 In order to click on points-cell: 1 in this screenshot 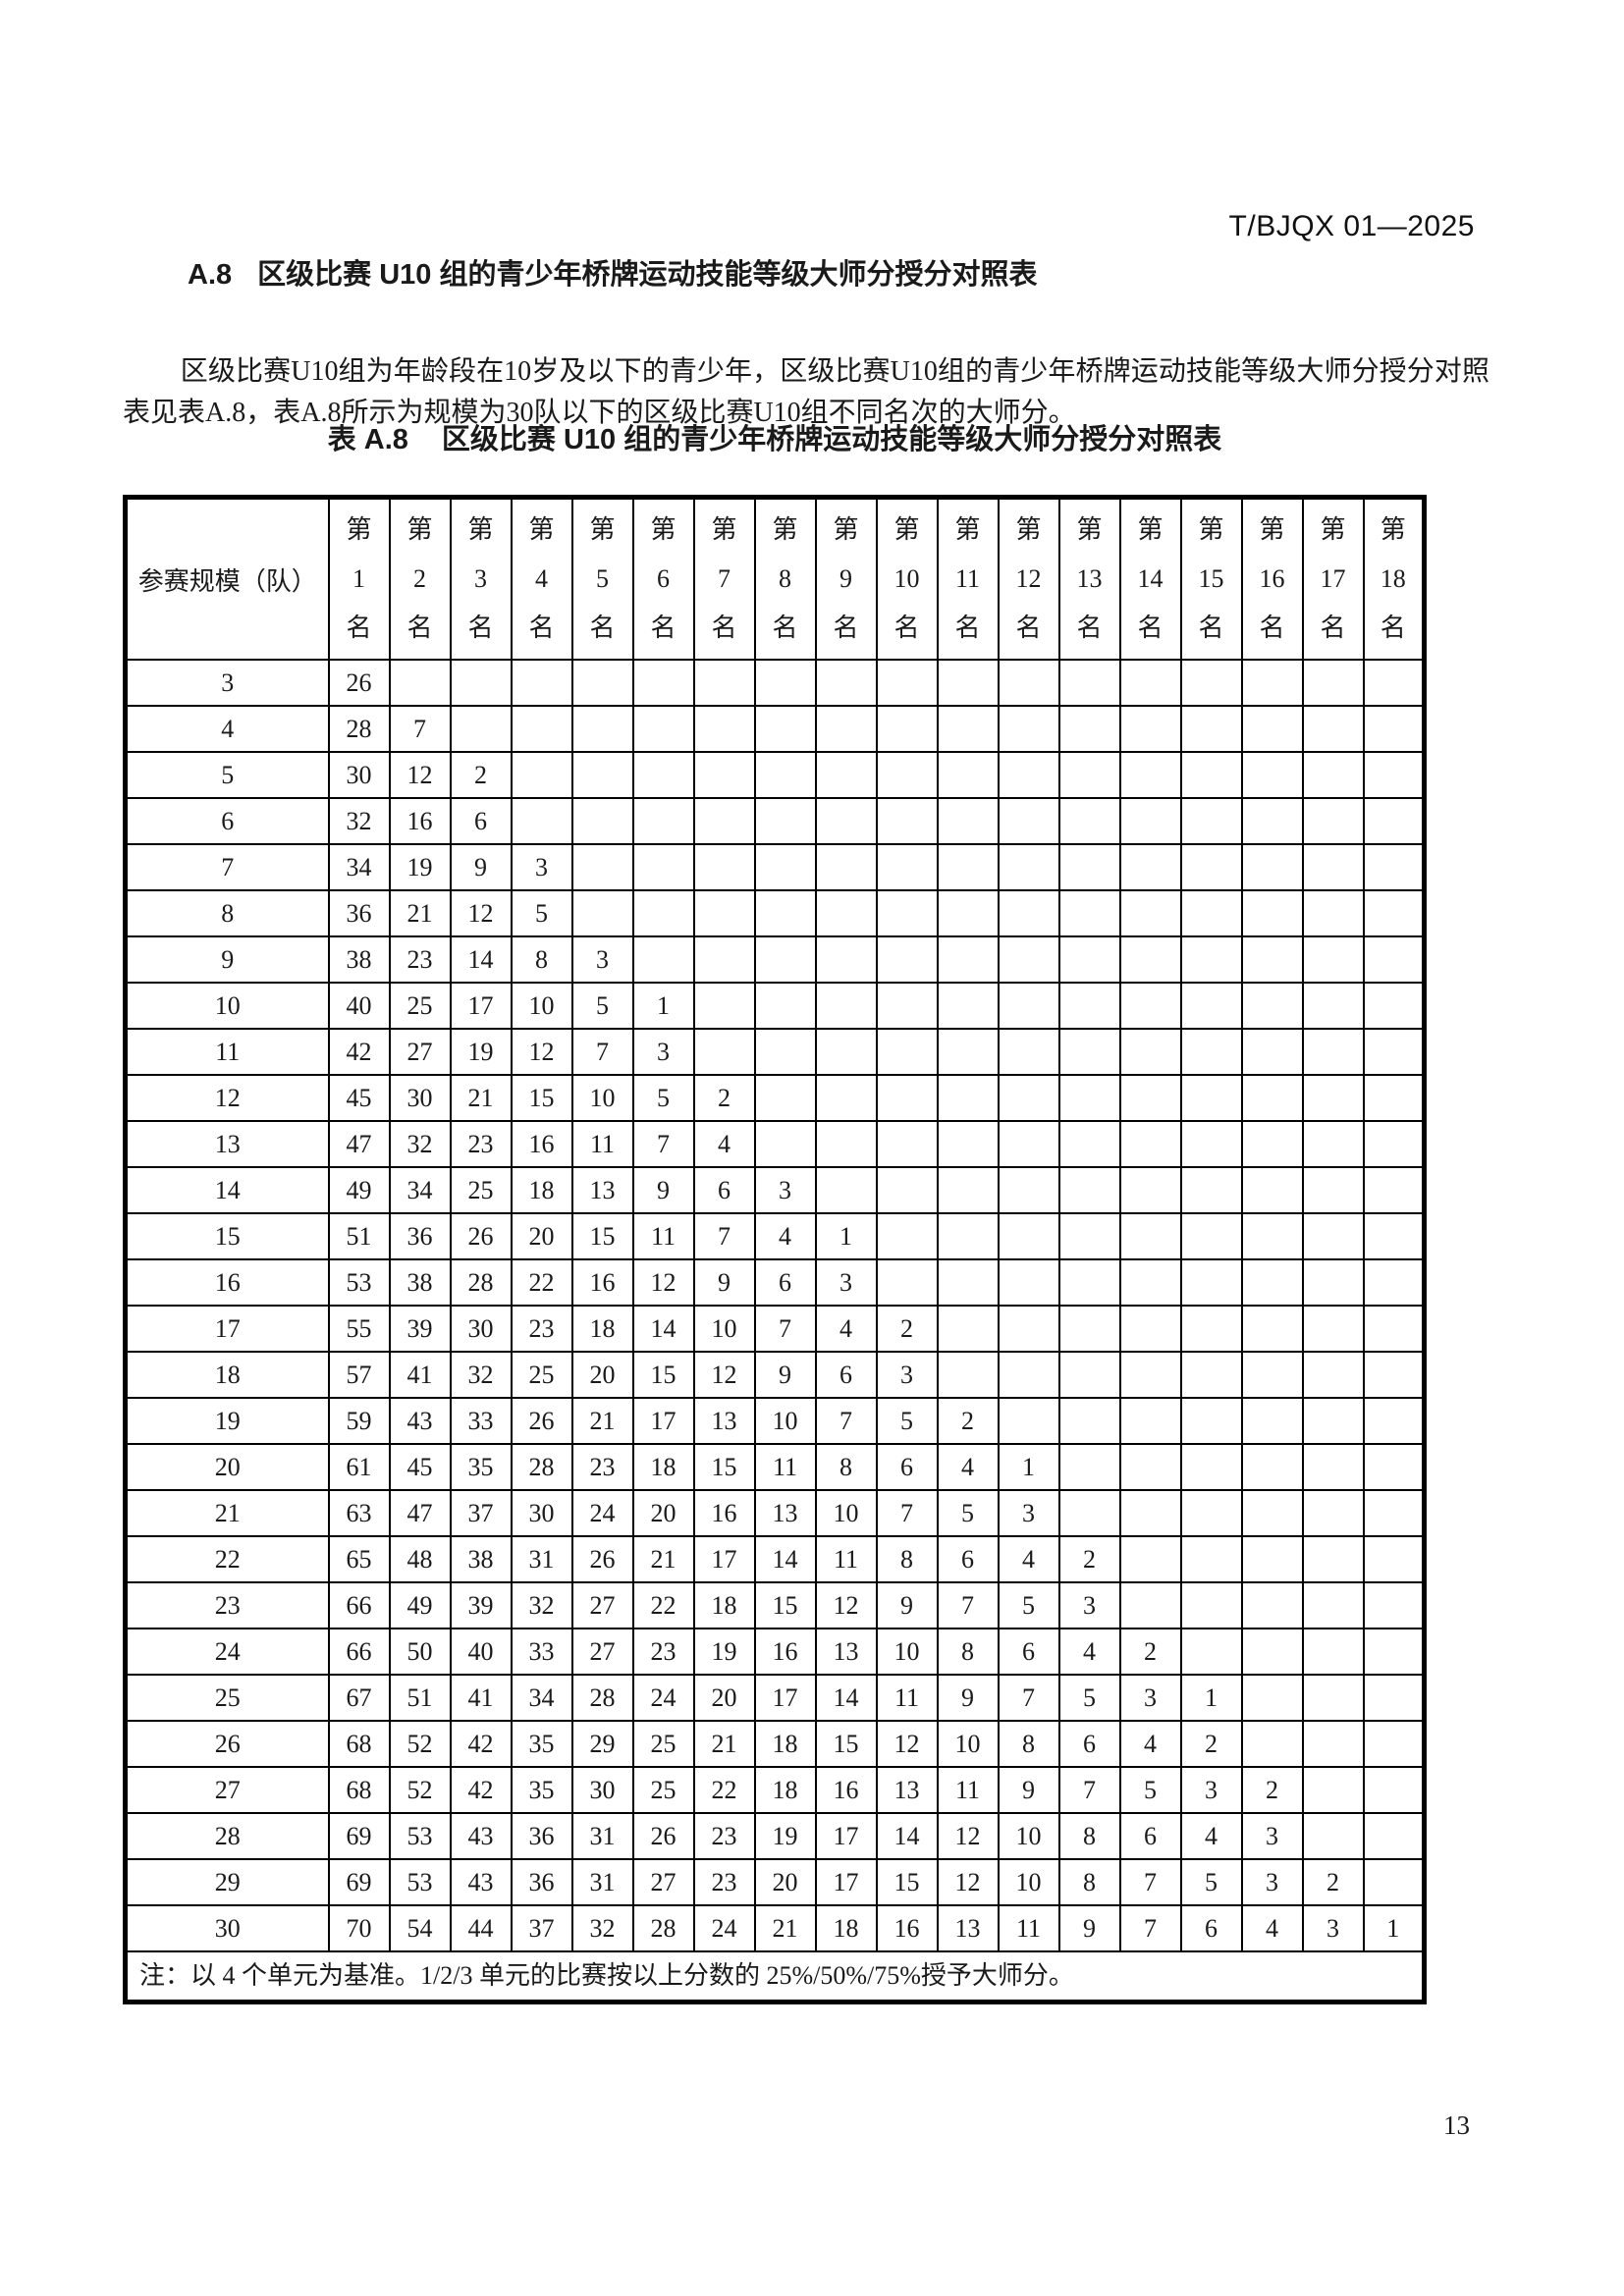, I will do `click(1028, 1467)`.